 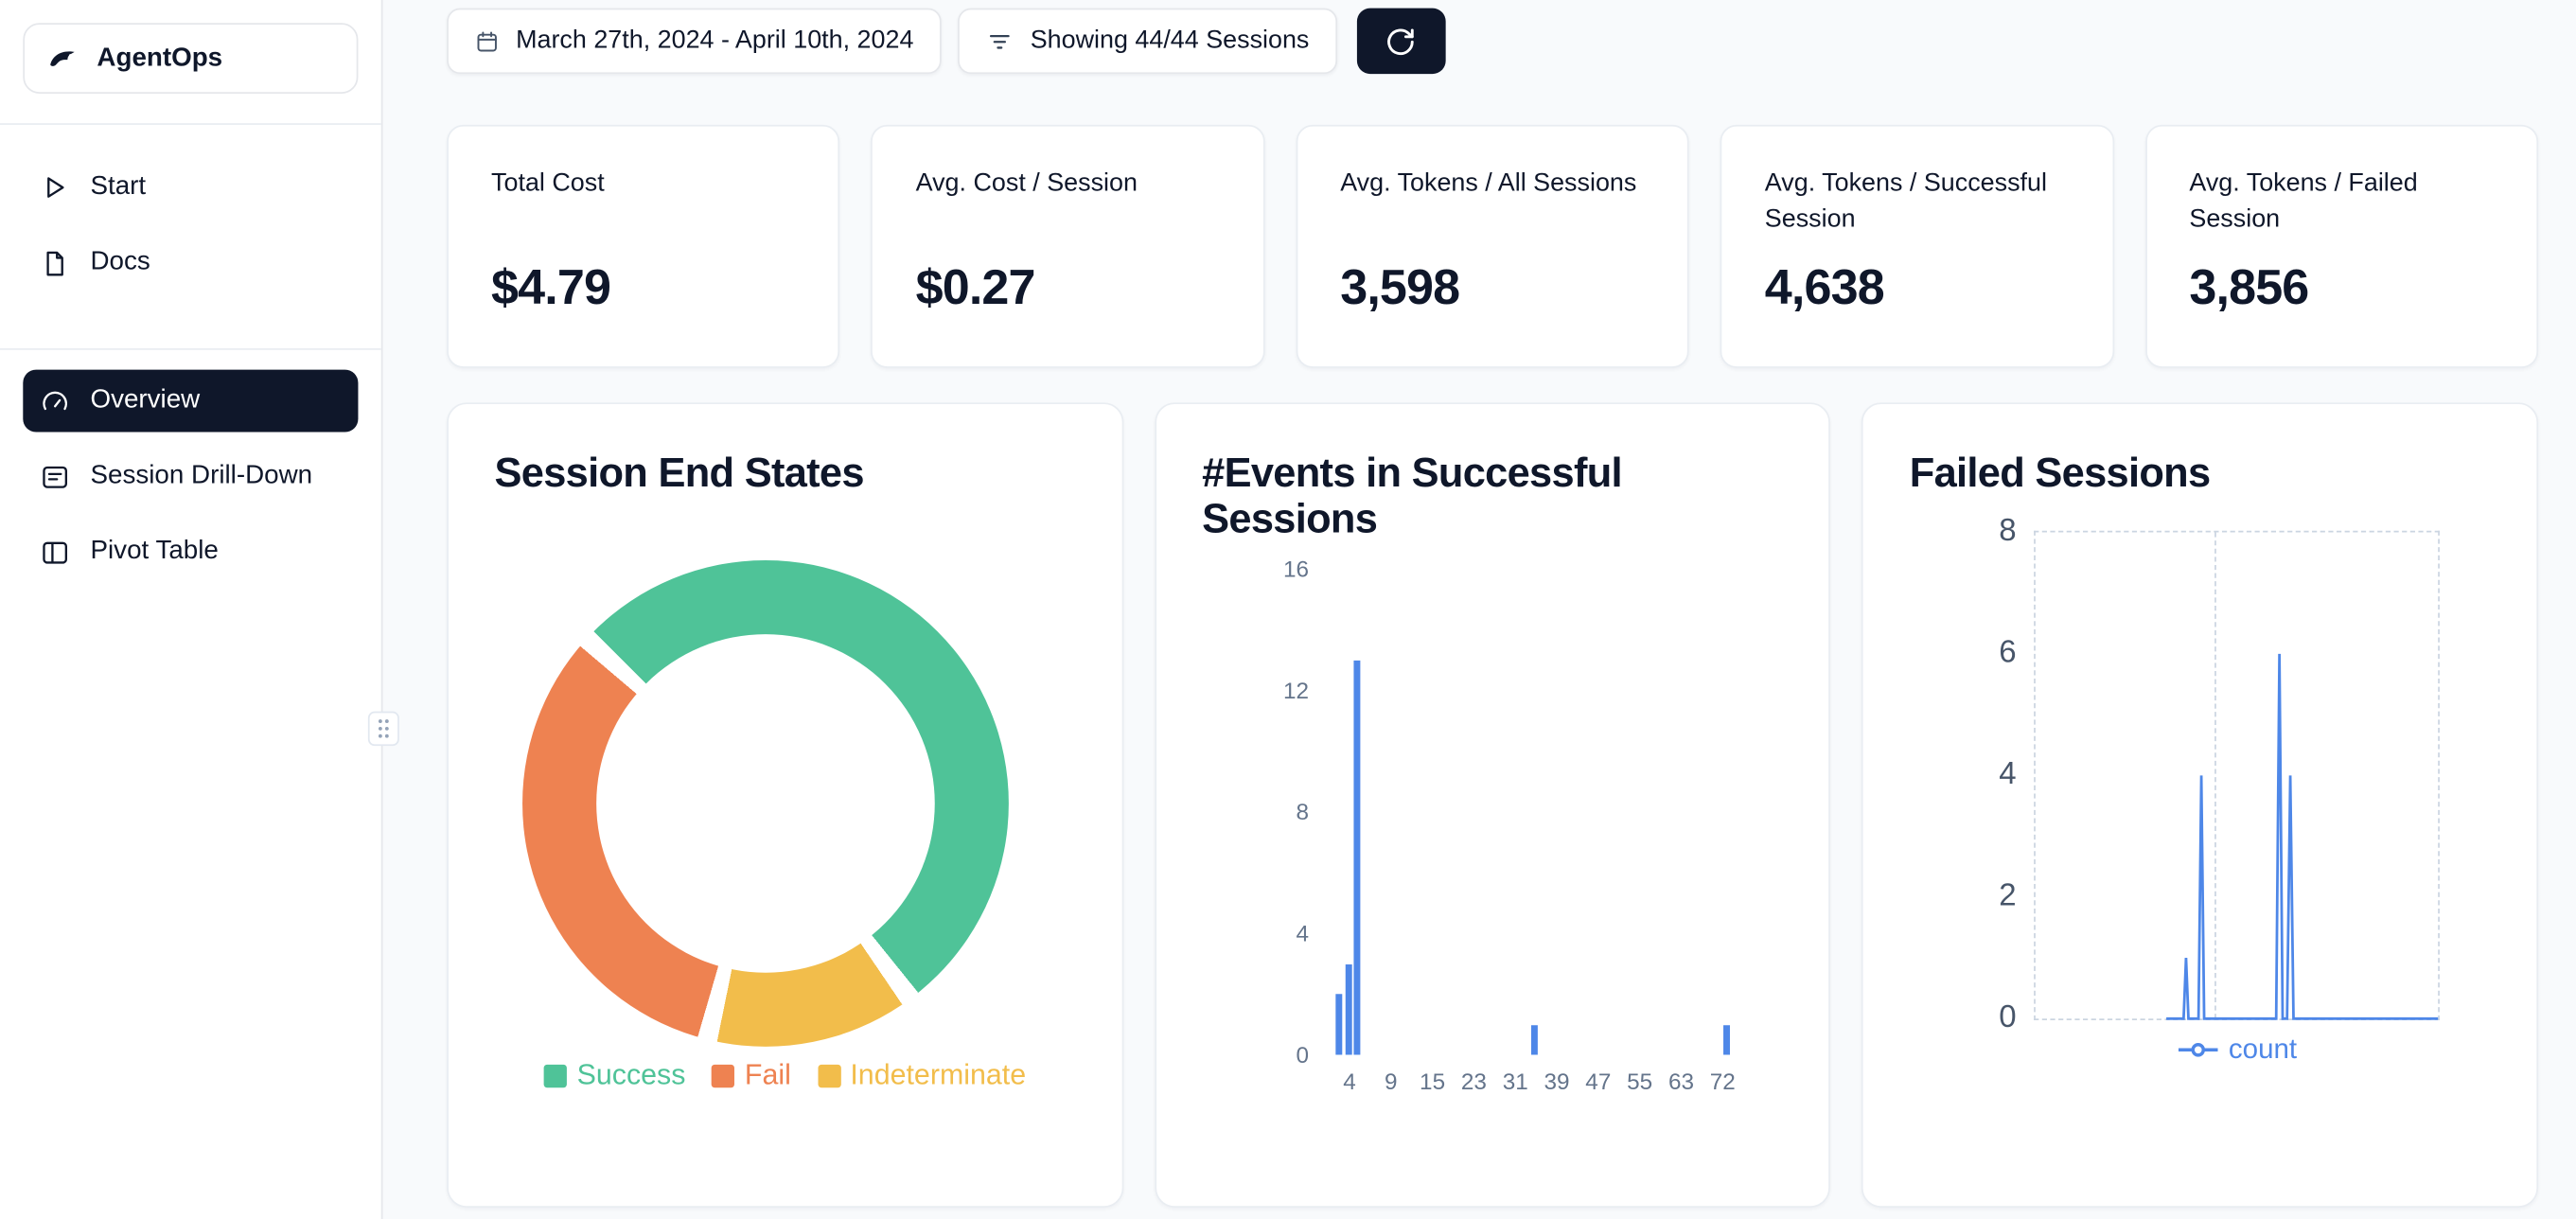 I want to click on line-plot: 0 2 4 6 8, so click(x=2220, y=774).